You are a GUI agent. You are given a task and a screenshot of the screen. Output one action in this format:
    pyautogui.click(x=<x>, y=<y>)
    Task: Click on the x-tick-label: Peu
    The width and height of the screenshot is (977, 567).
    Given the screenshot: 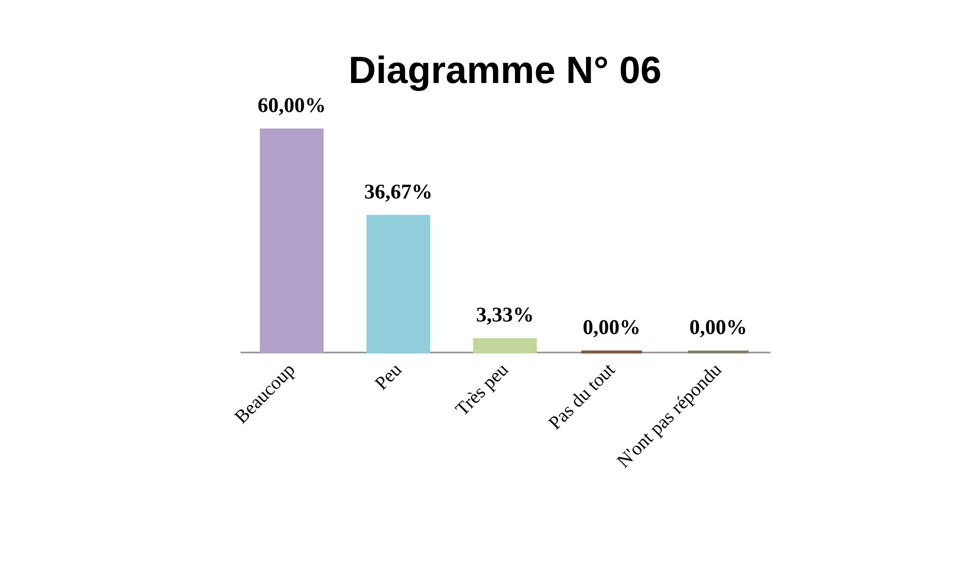 What is the action you would take?
    pyautogui.click(x=388, y=376)
    